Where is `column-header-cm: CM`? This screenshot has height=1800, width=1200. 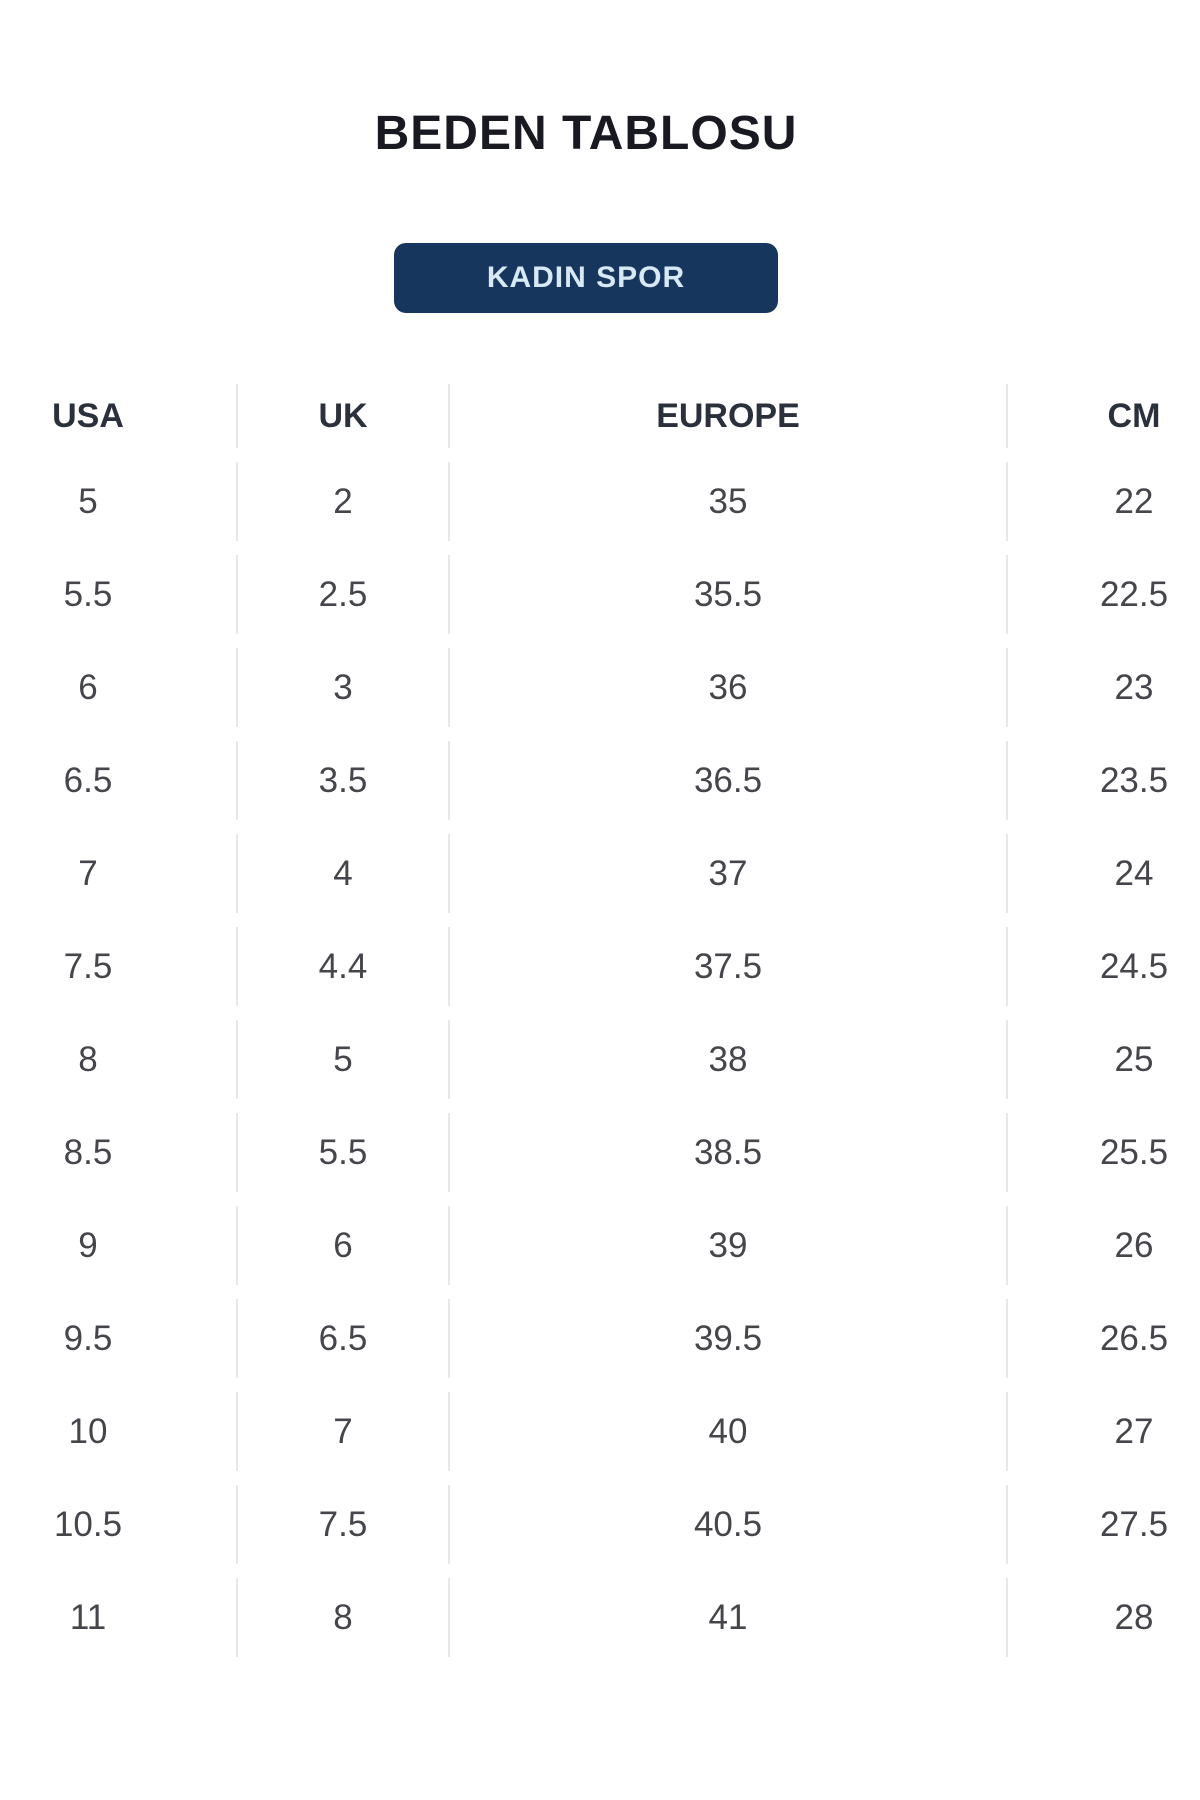 column-header-cm: CM is located at coordinates (1104, 416).